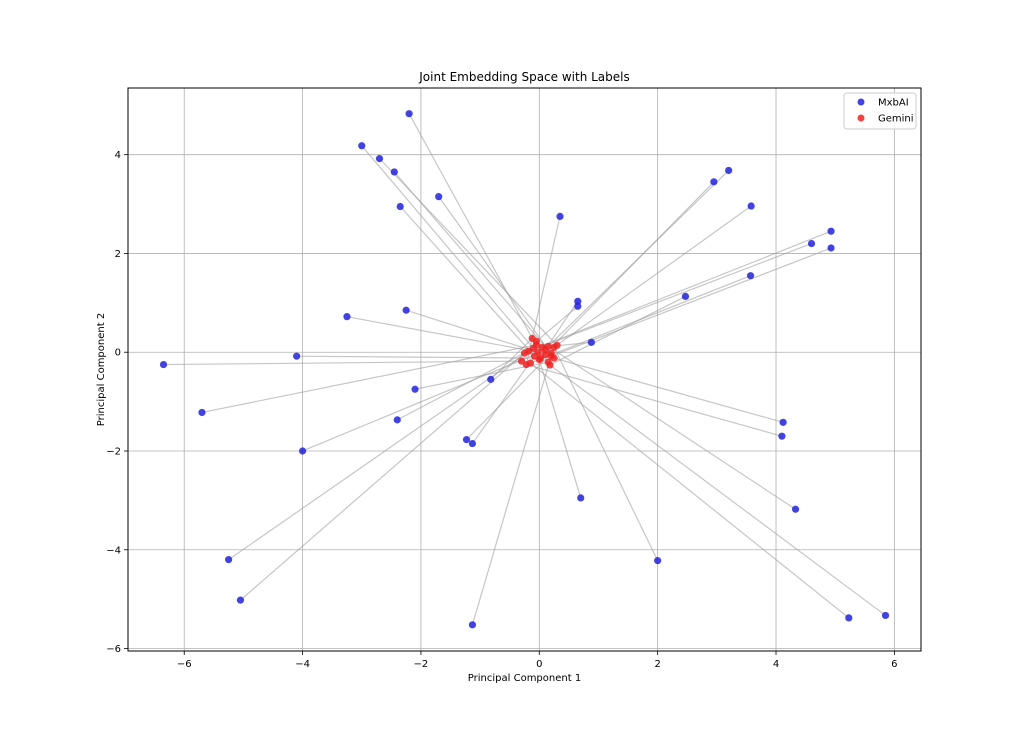 This screenshot has width=1024, height=731. I want to click on x-tick-label: 0, so click(539, 664).